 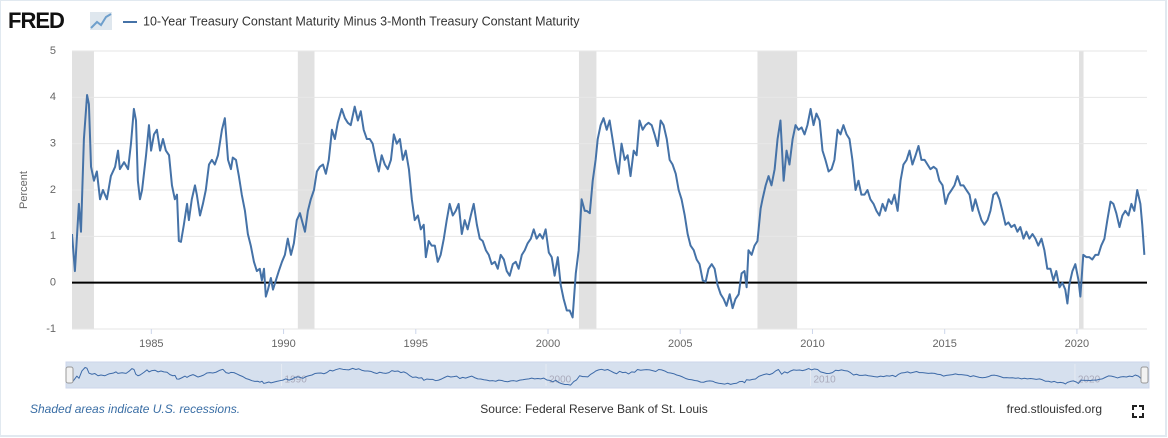 What do you see at coordinates (296, 380) in the screenshot?
I see `navigator-tick-label: 1990` at bounding box center [296, 380].